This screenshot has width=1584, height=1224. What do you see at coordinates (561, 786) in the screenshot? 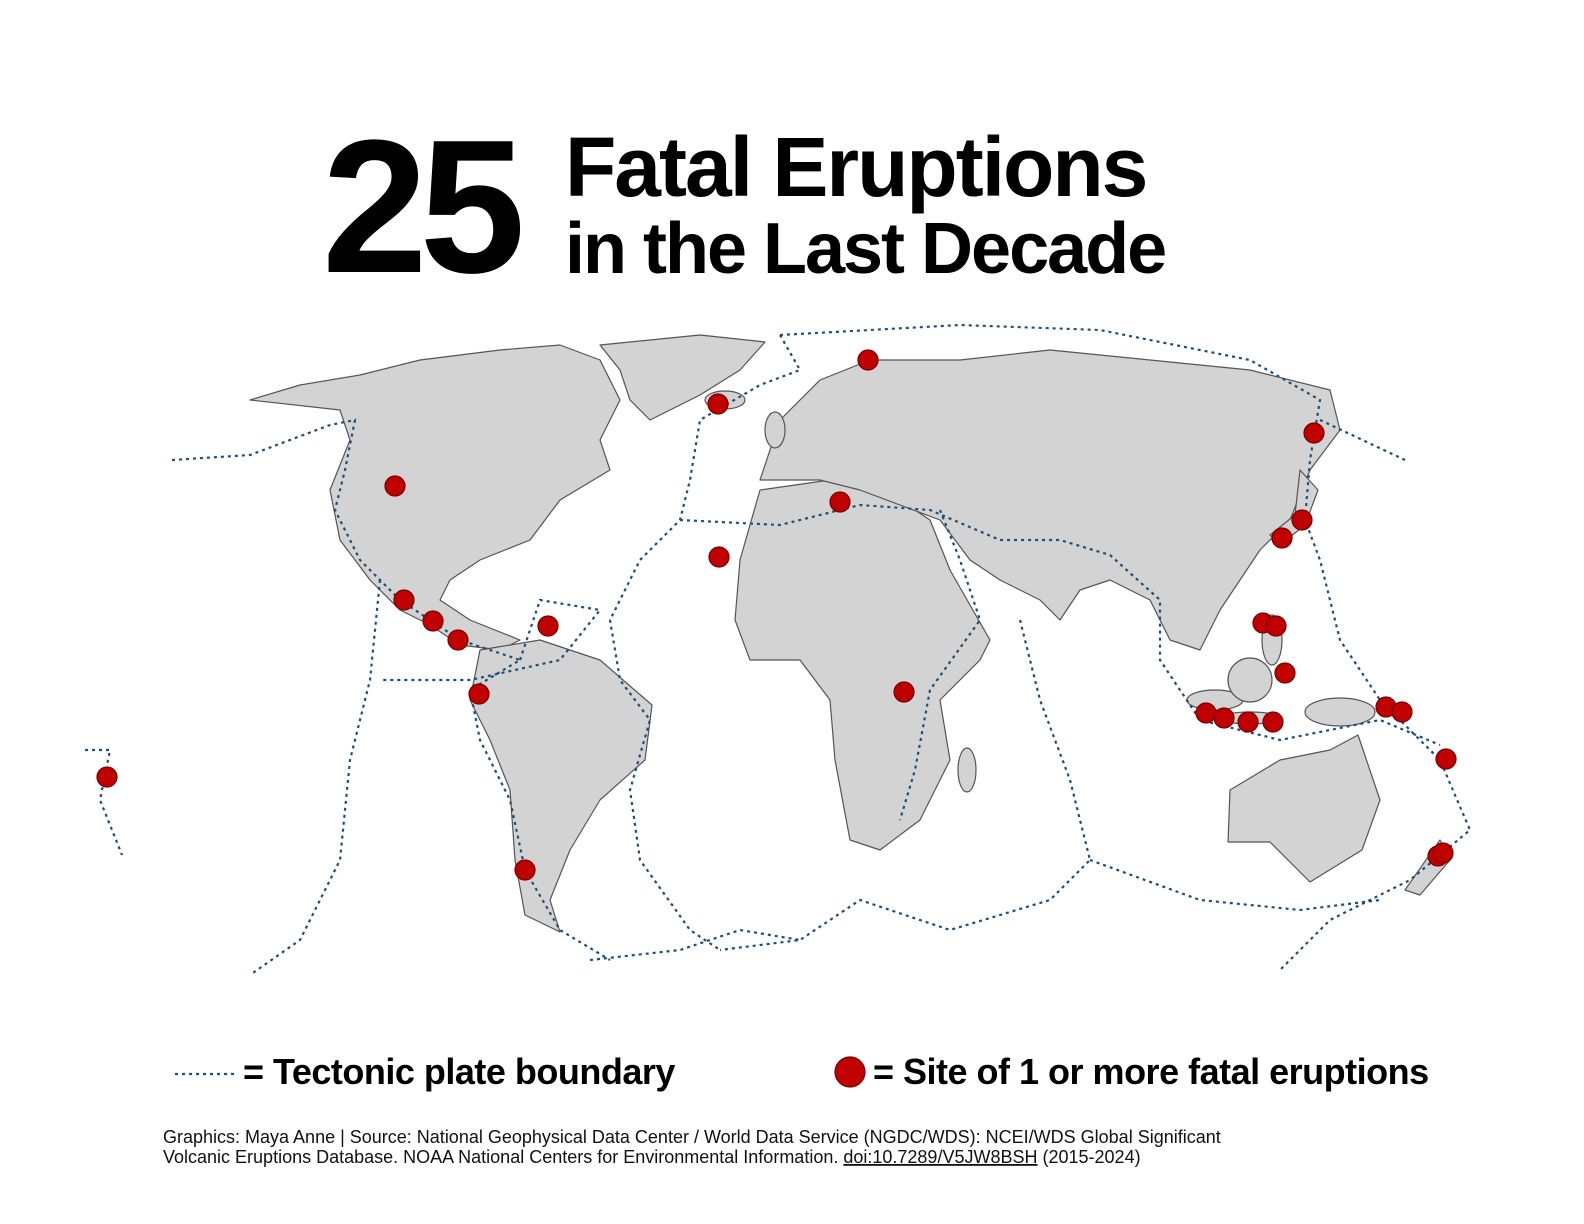
I see `south-america` at bounding box center [561, 786].